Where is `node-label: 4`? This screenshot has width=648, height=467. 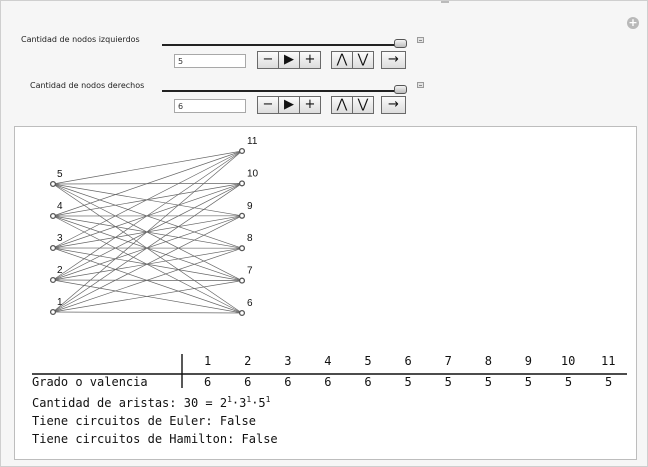 node-label: 4 is located at coordinates (60, 206).